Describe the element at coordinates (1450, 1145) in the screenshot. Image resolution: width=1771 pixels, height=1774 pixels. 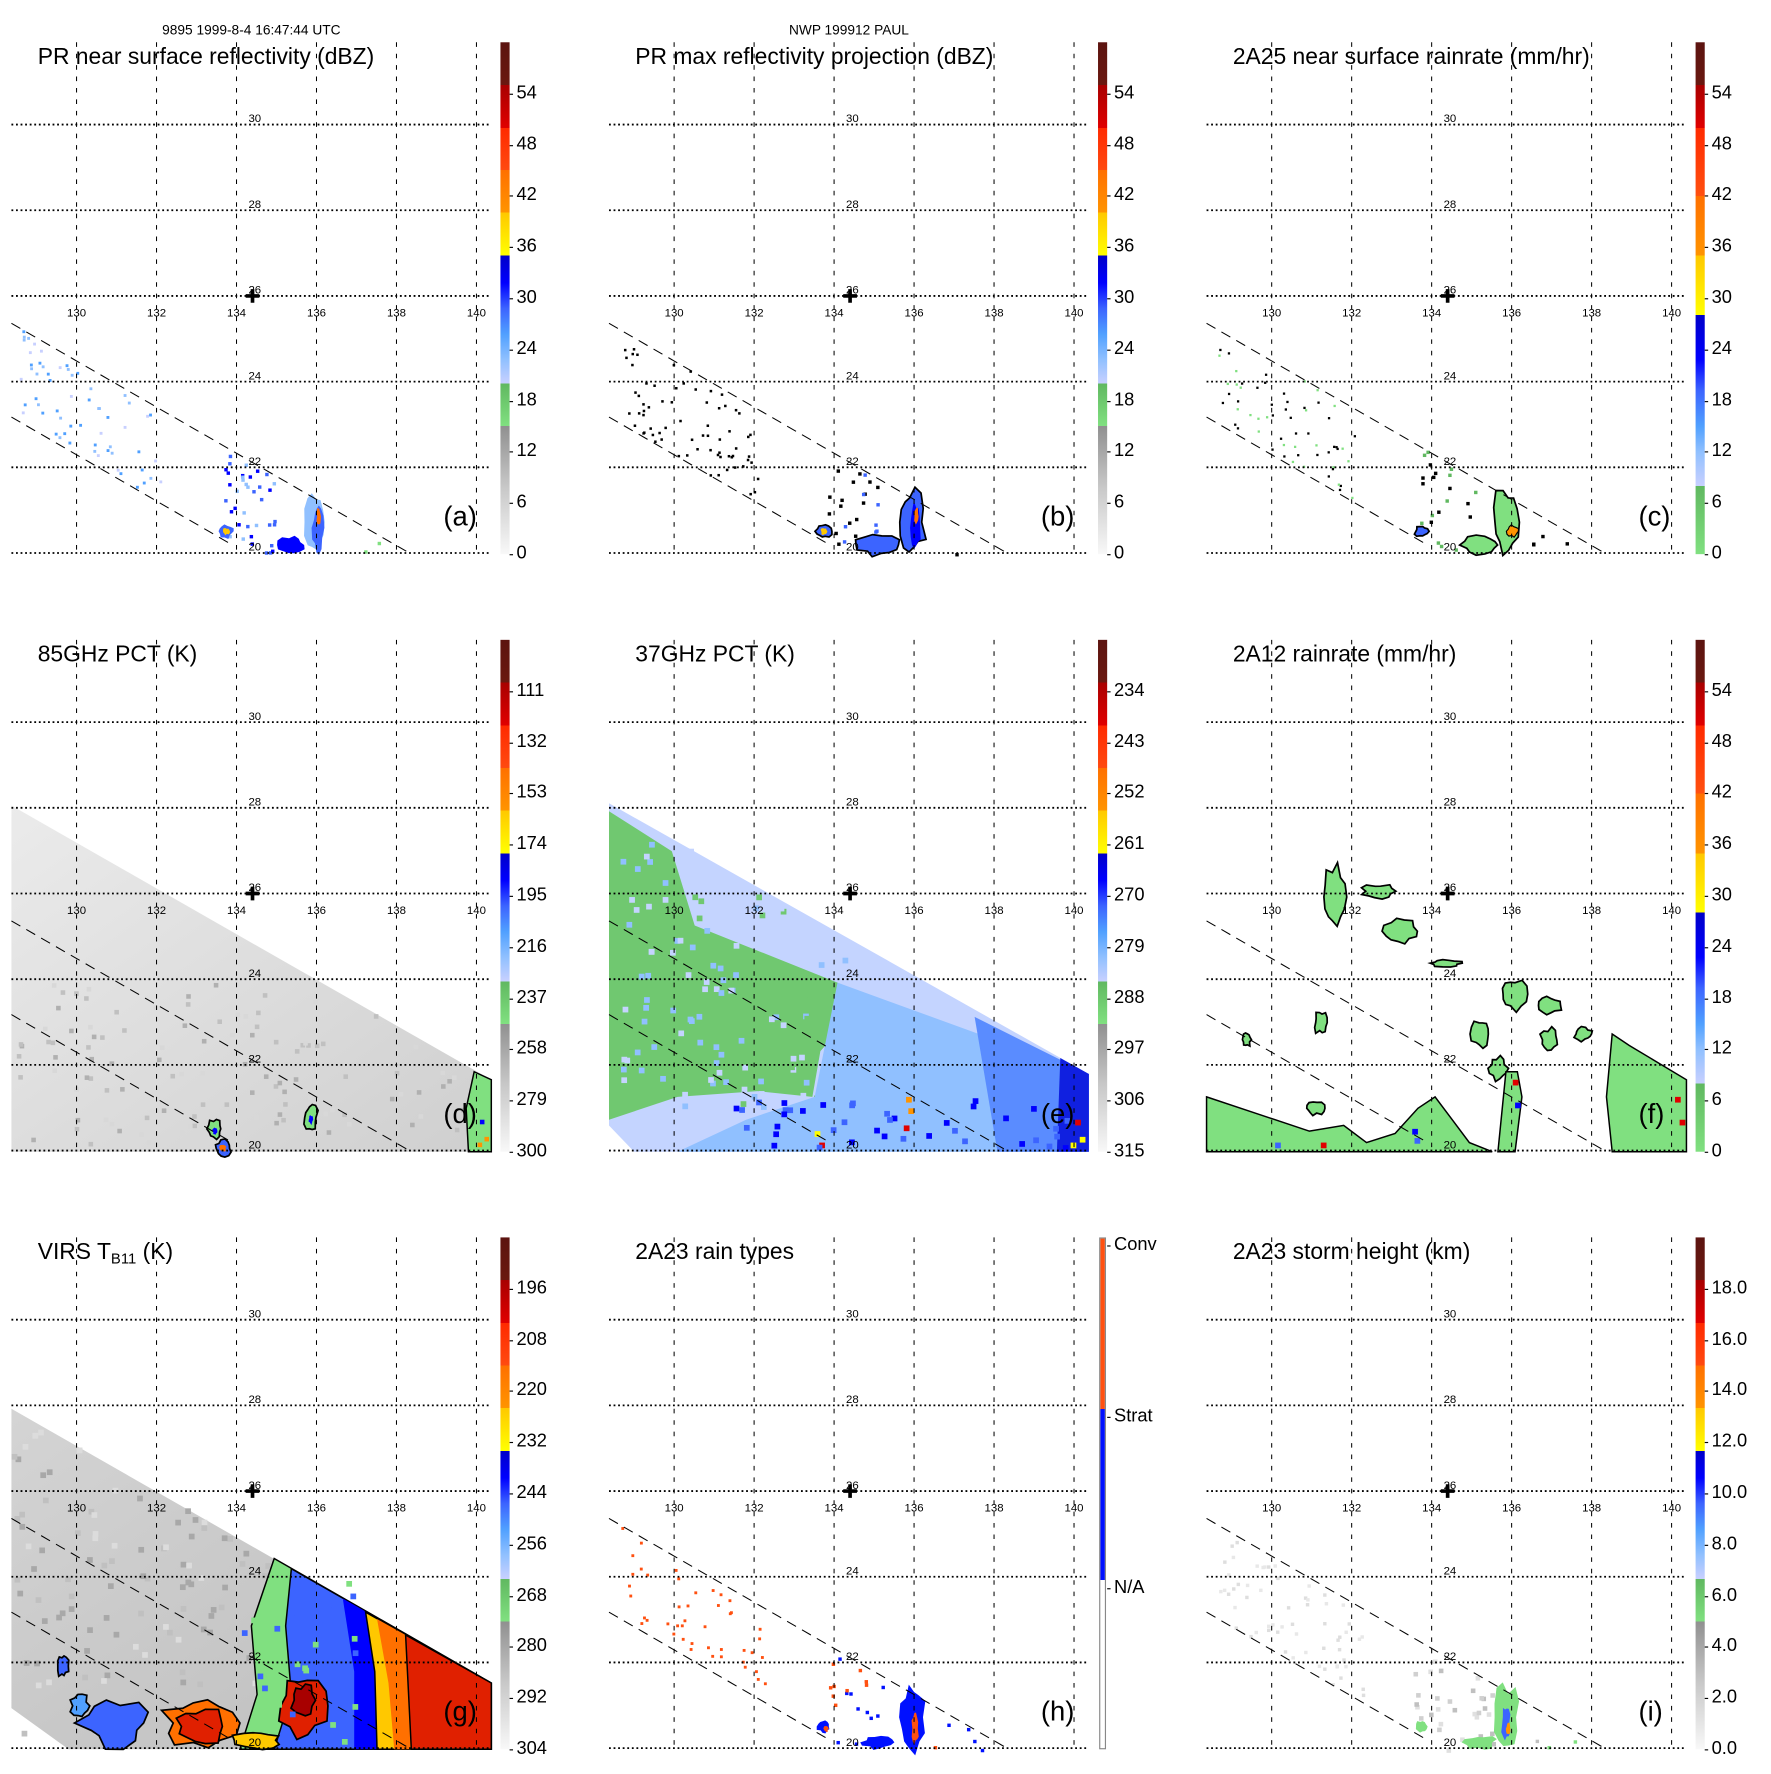
I see `lat-tick-label: 20` at that location.